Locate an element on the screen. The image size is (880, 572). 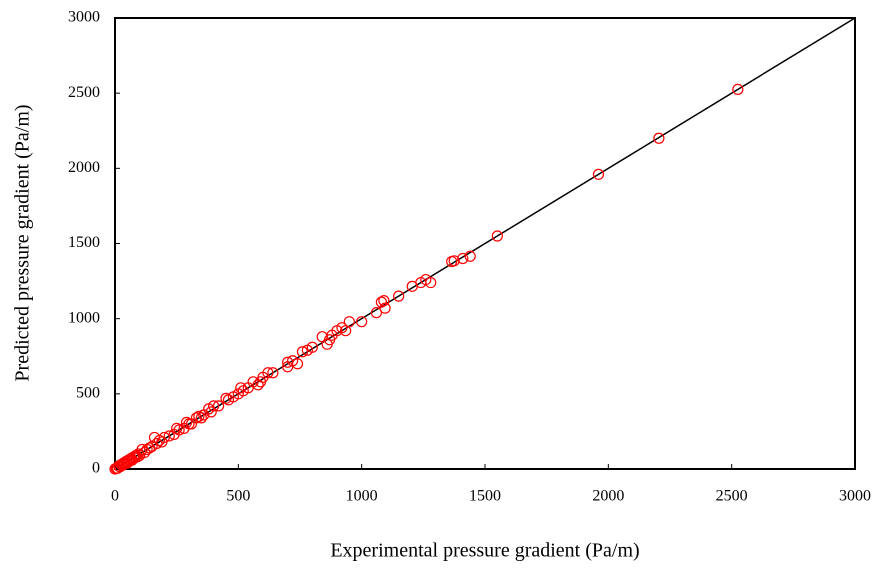
y-tick-label: 1500 is located at coordinates (84, 242).